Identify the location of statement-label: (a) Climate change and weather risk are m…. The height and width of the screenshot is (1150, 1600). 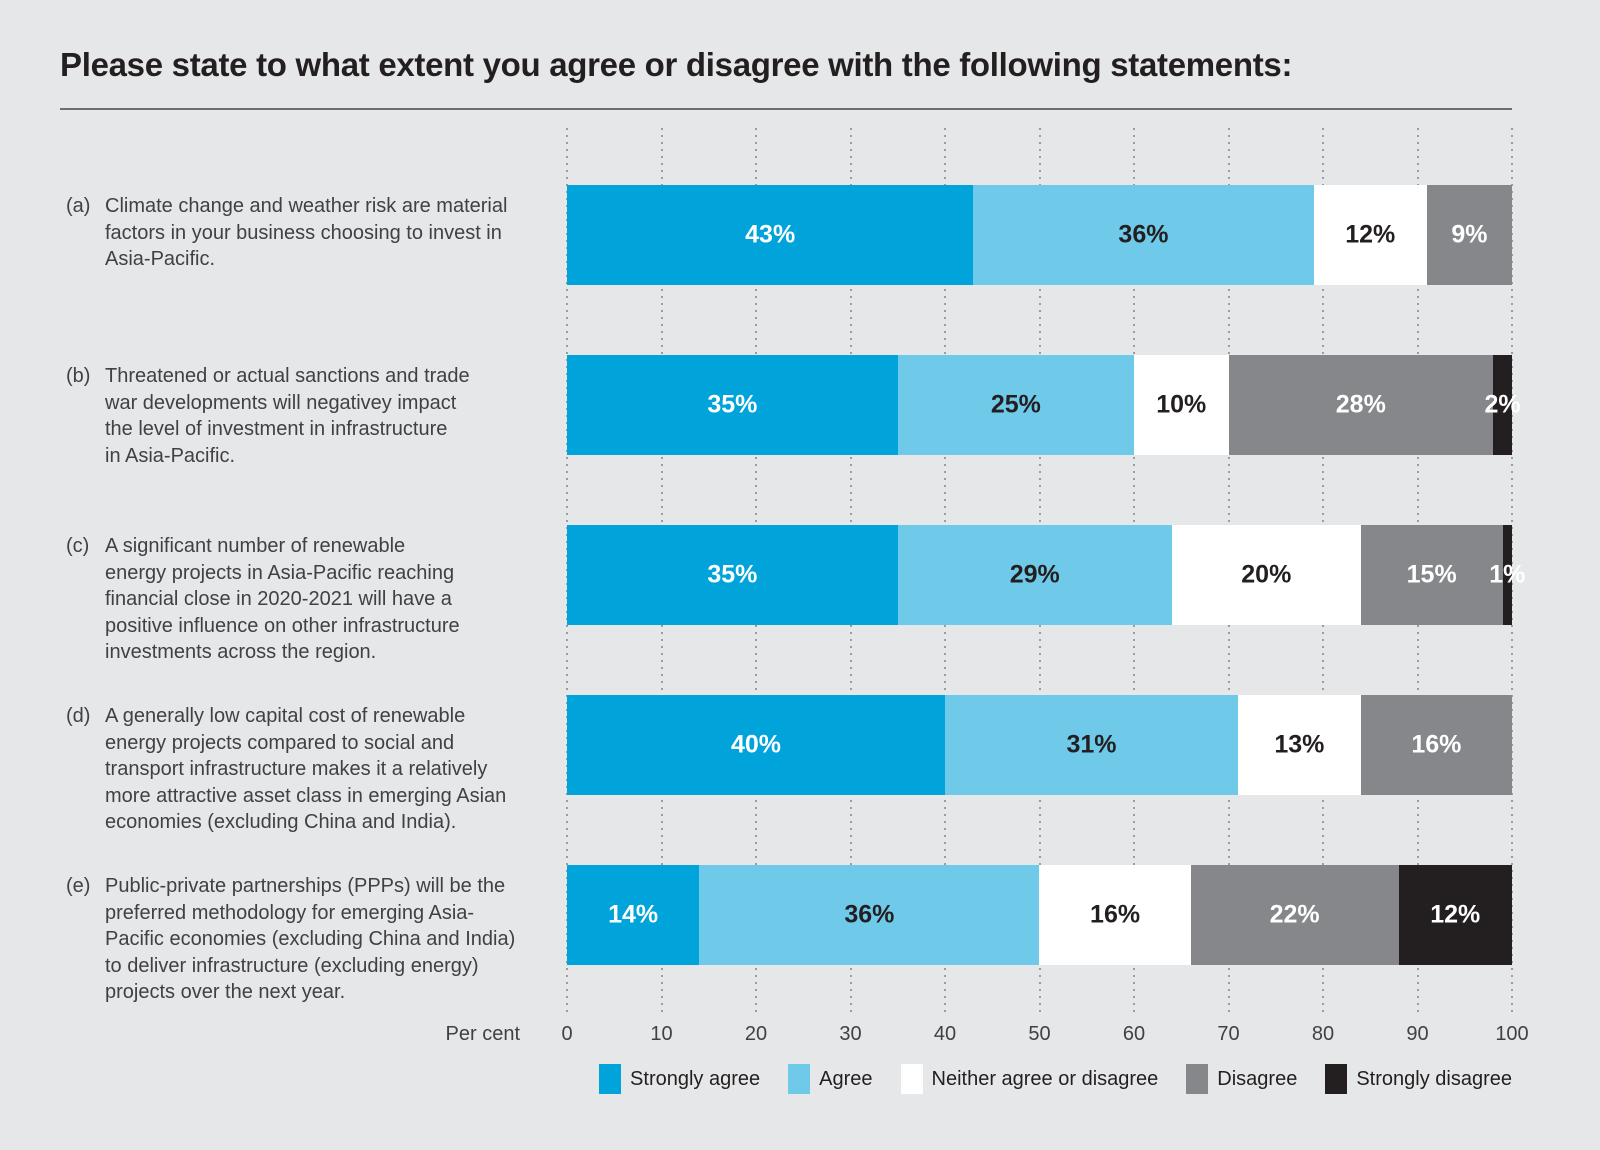
(321, 233).